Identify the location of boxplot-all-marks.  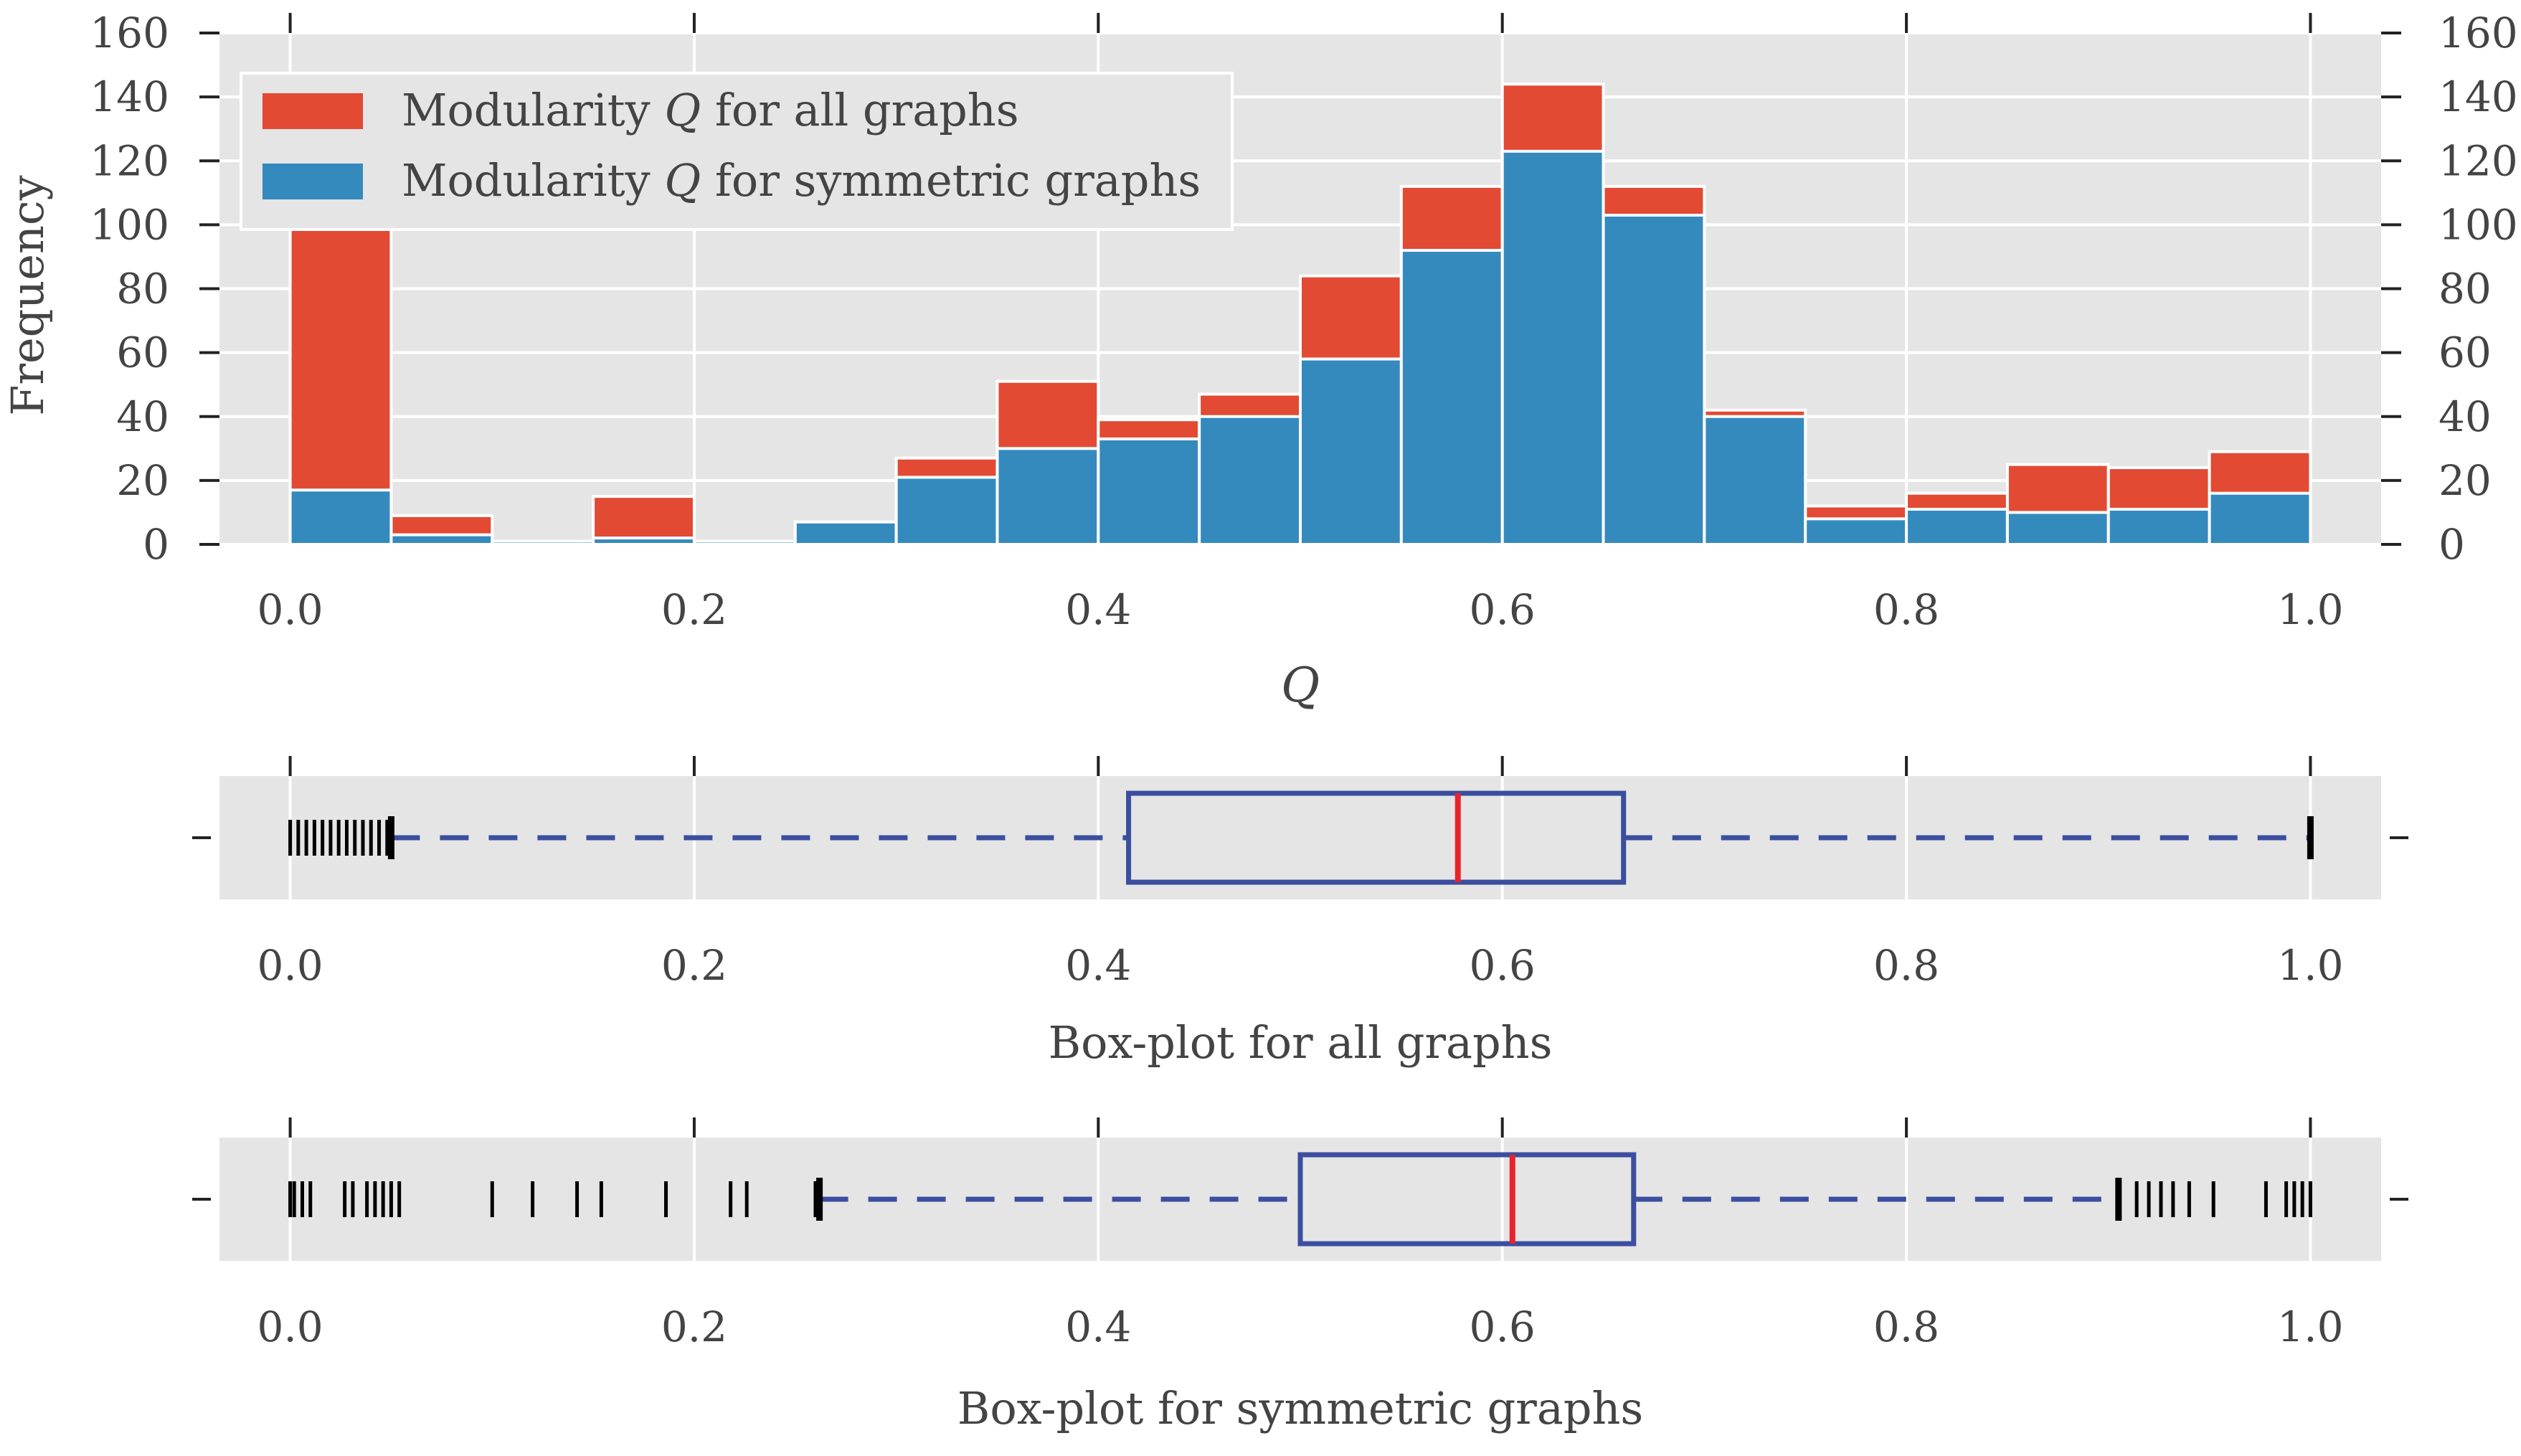
(1301, 837).